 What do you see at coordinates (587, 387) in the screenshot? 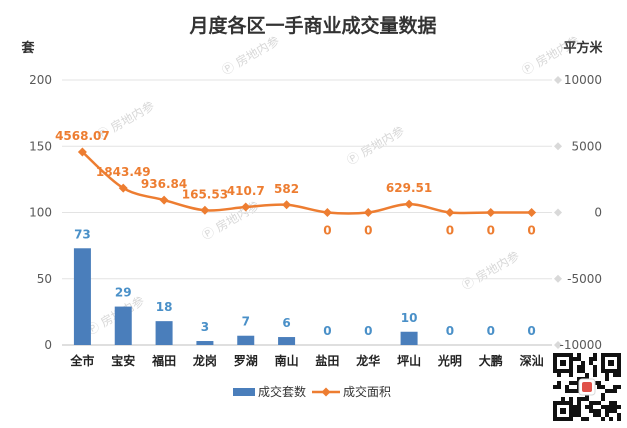
I see `qr-logo-mark` at bounding box center [587, 387].